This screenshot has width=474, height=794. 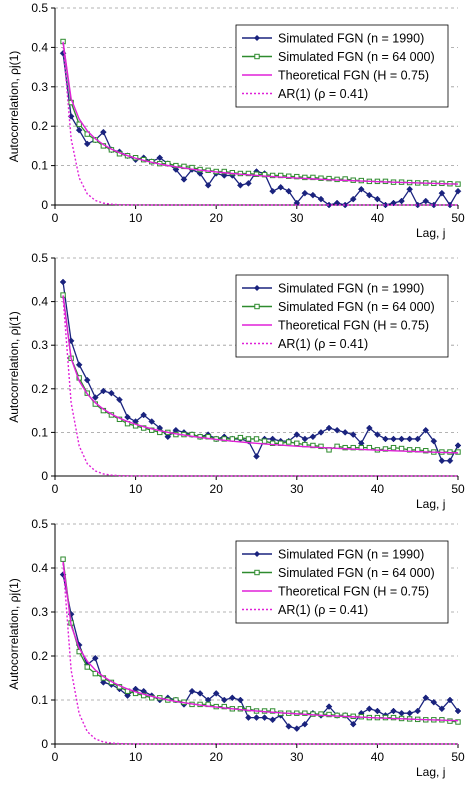 I want to click on legend-label: Simulated FGN (n = 64 000), so click(x=356, y=307).